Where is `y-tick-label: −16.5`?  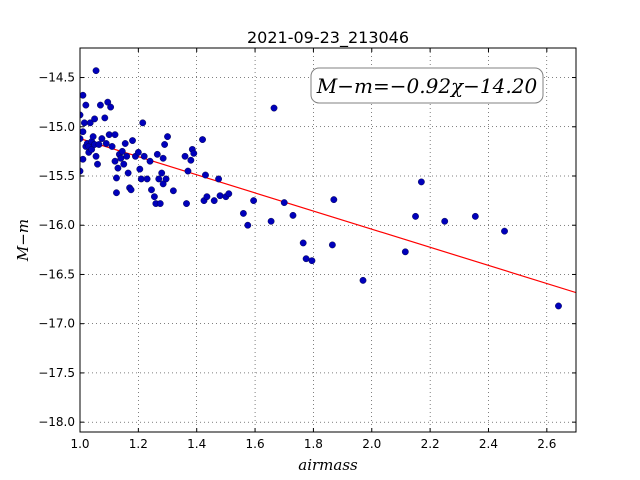 y-tick-label: −16.5 is located at coordinates (56, 274).